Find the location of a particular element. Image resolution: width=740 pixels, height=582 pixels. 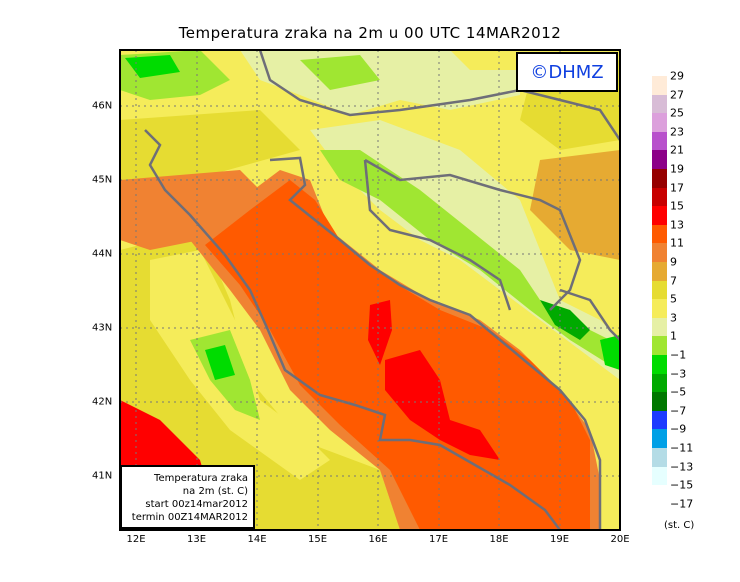

x-tick-label: 20E is located at coordinates (620, 539).